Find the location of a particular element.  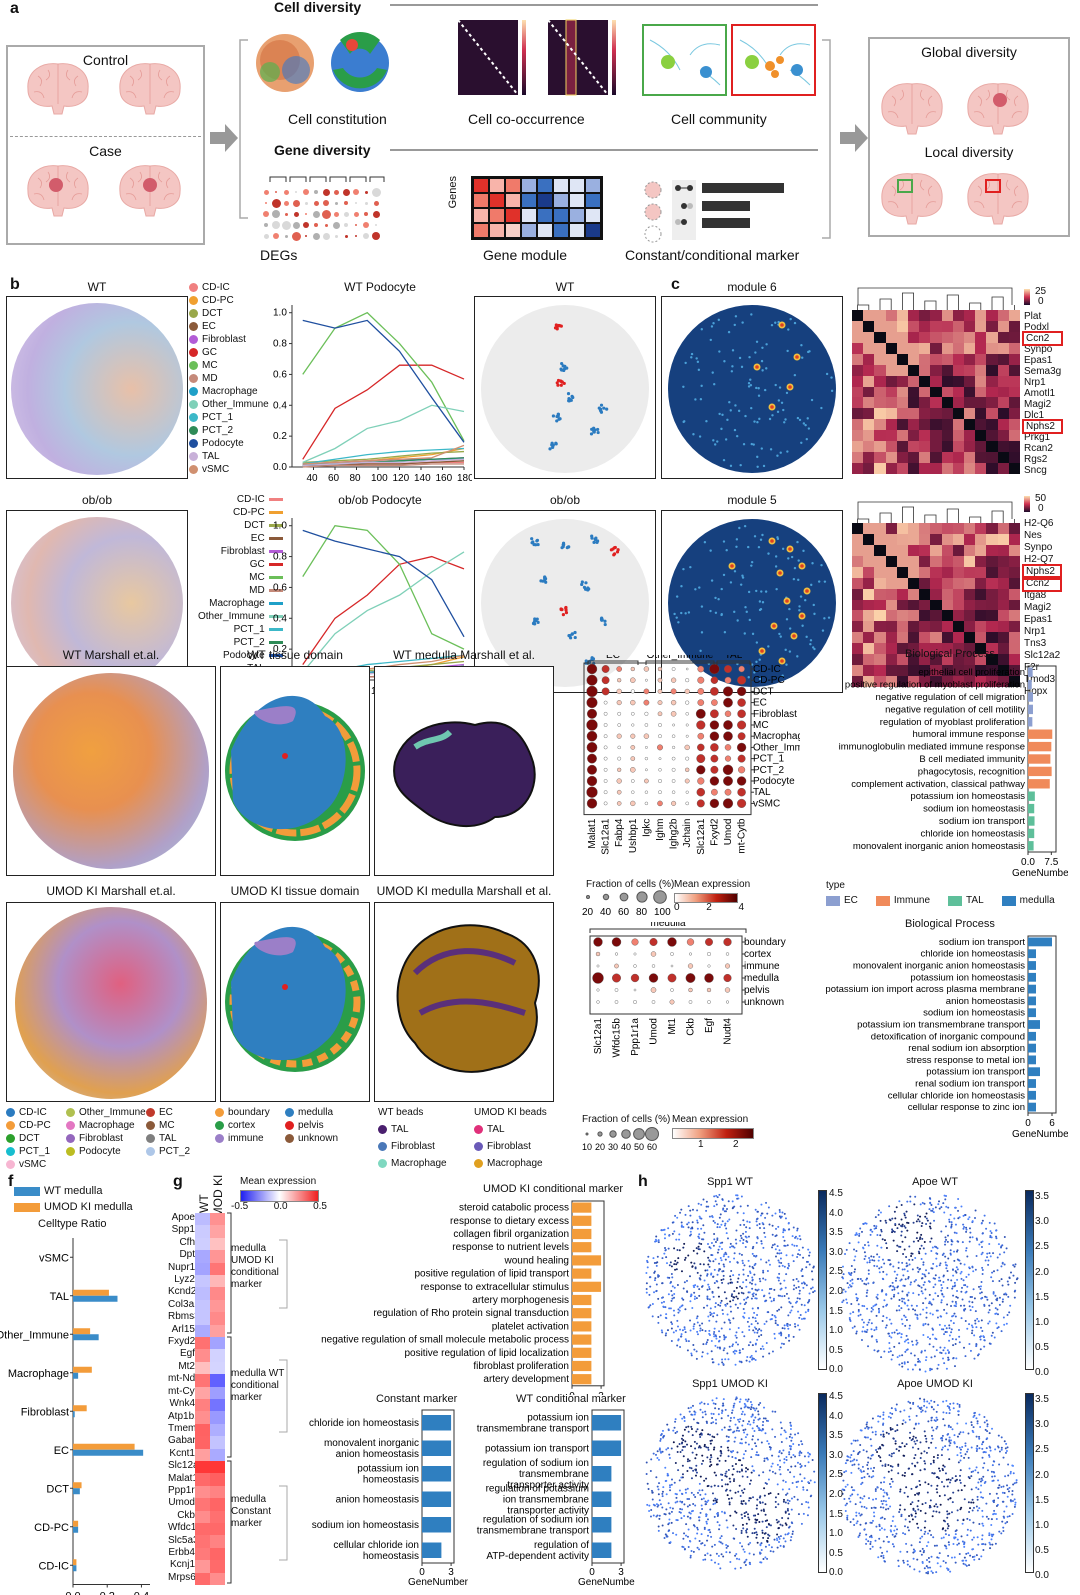

legend-label: Macrophage is located at coordinates (230, 391).